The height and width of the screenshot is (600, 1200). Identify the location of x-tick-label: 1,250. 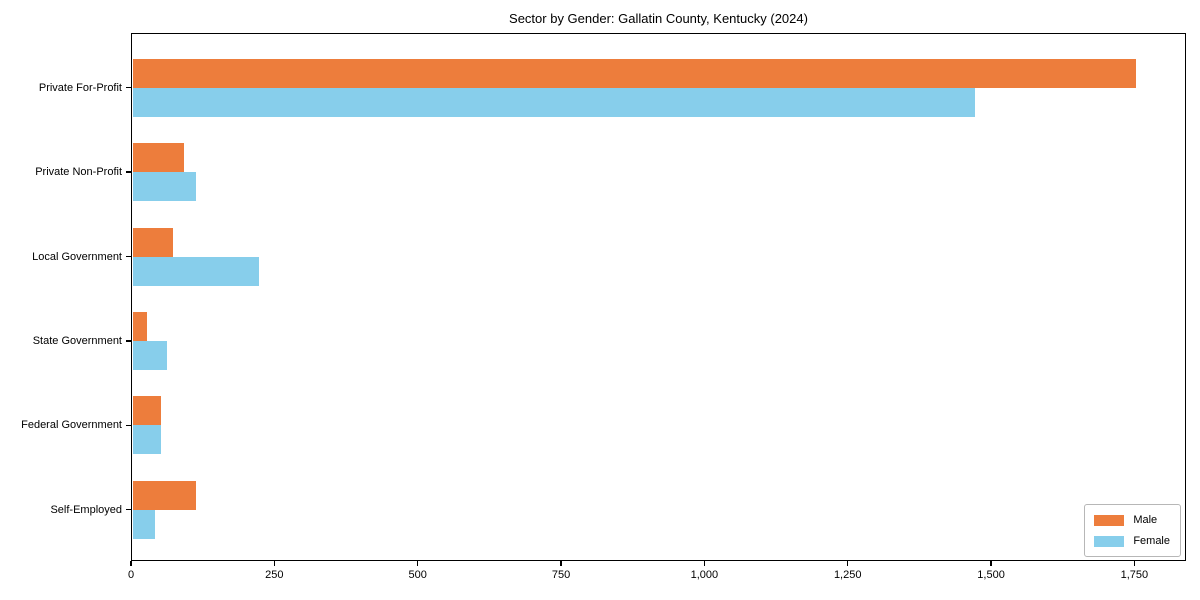
(847, 575).